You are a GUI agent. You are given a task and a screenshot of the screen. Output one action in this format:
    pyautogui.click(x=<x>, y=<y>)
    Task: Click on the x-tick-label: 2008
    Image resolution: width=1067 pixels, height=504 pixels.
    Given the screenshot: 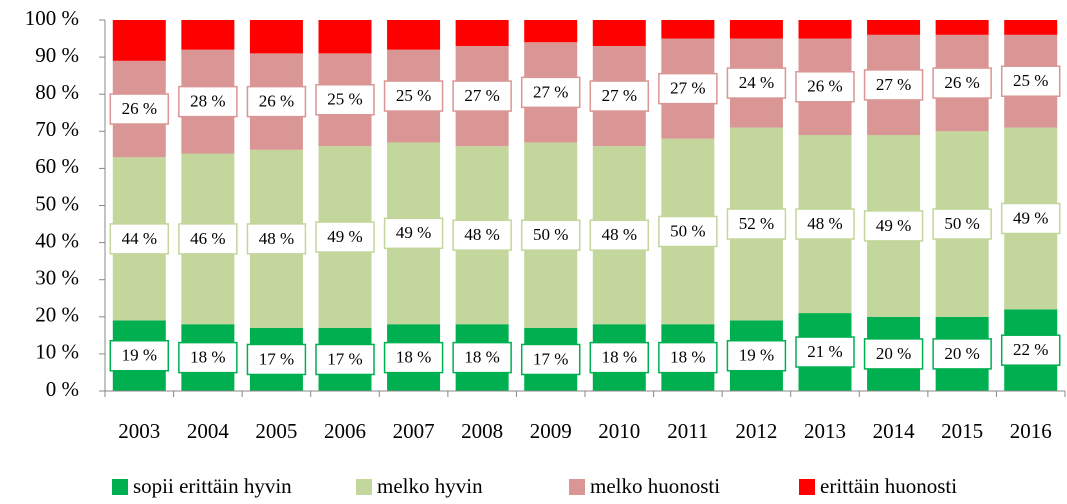 What is the action you would take?
    pyautogui.click(x=482, y=431)
    